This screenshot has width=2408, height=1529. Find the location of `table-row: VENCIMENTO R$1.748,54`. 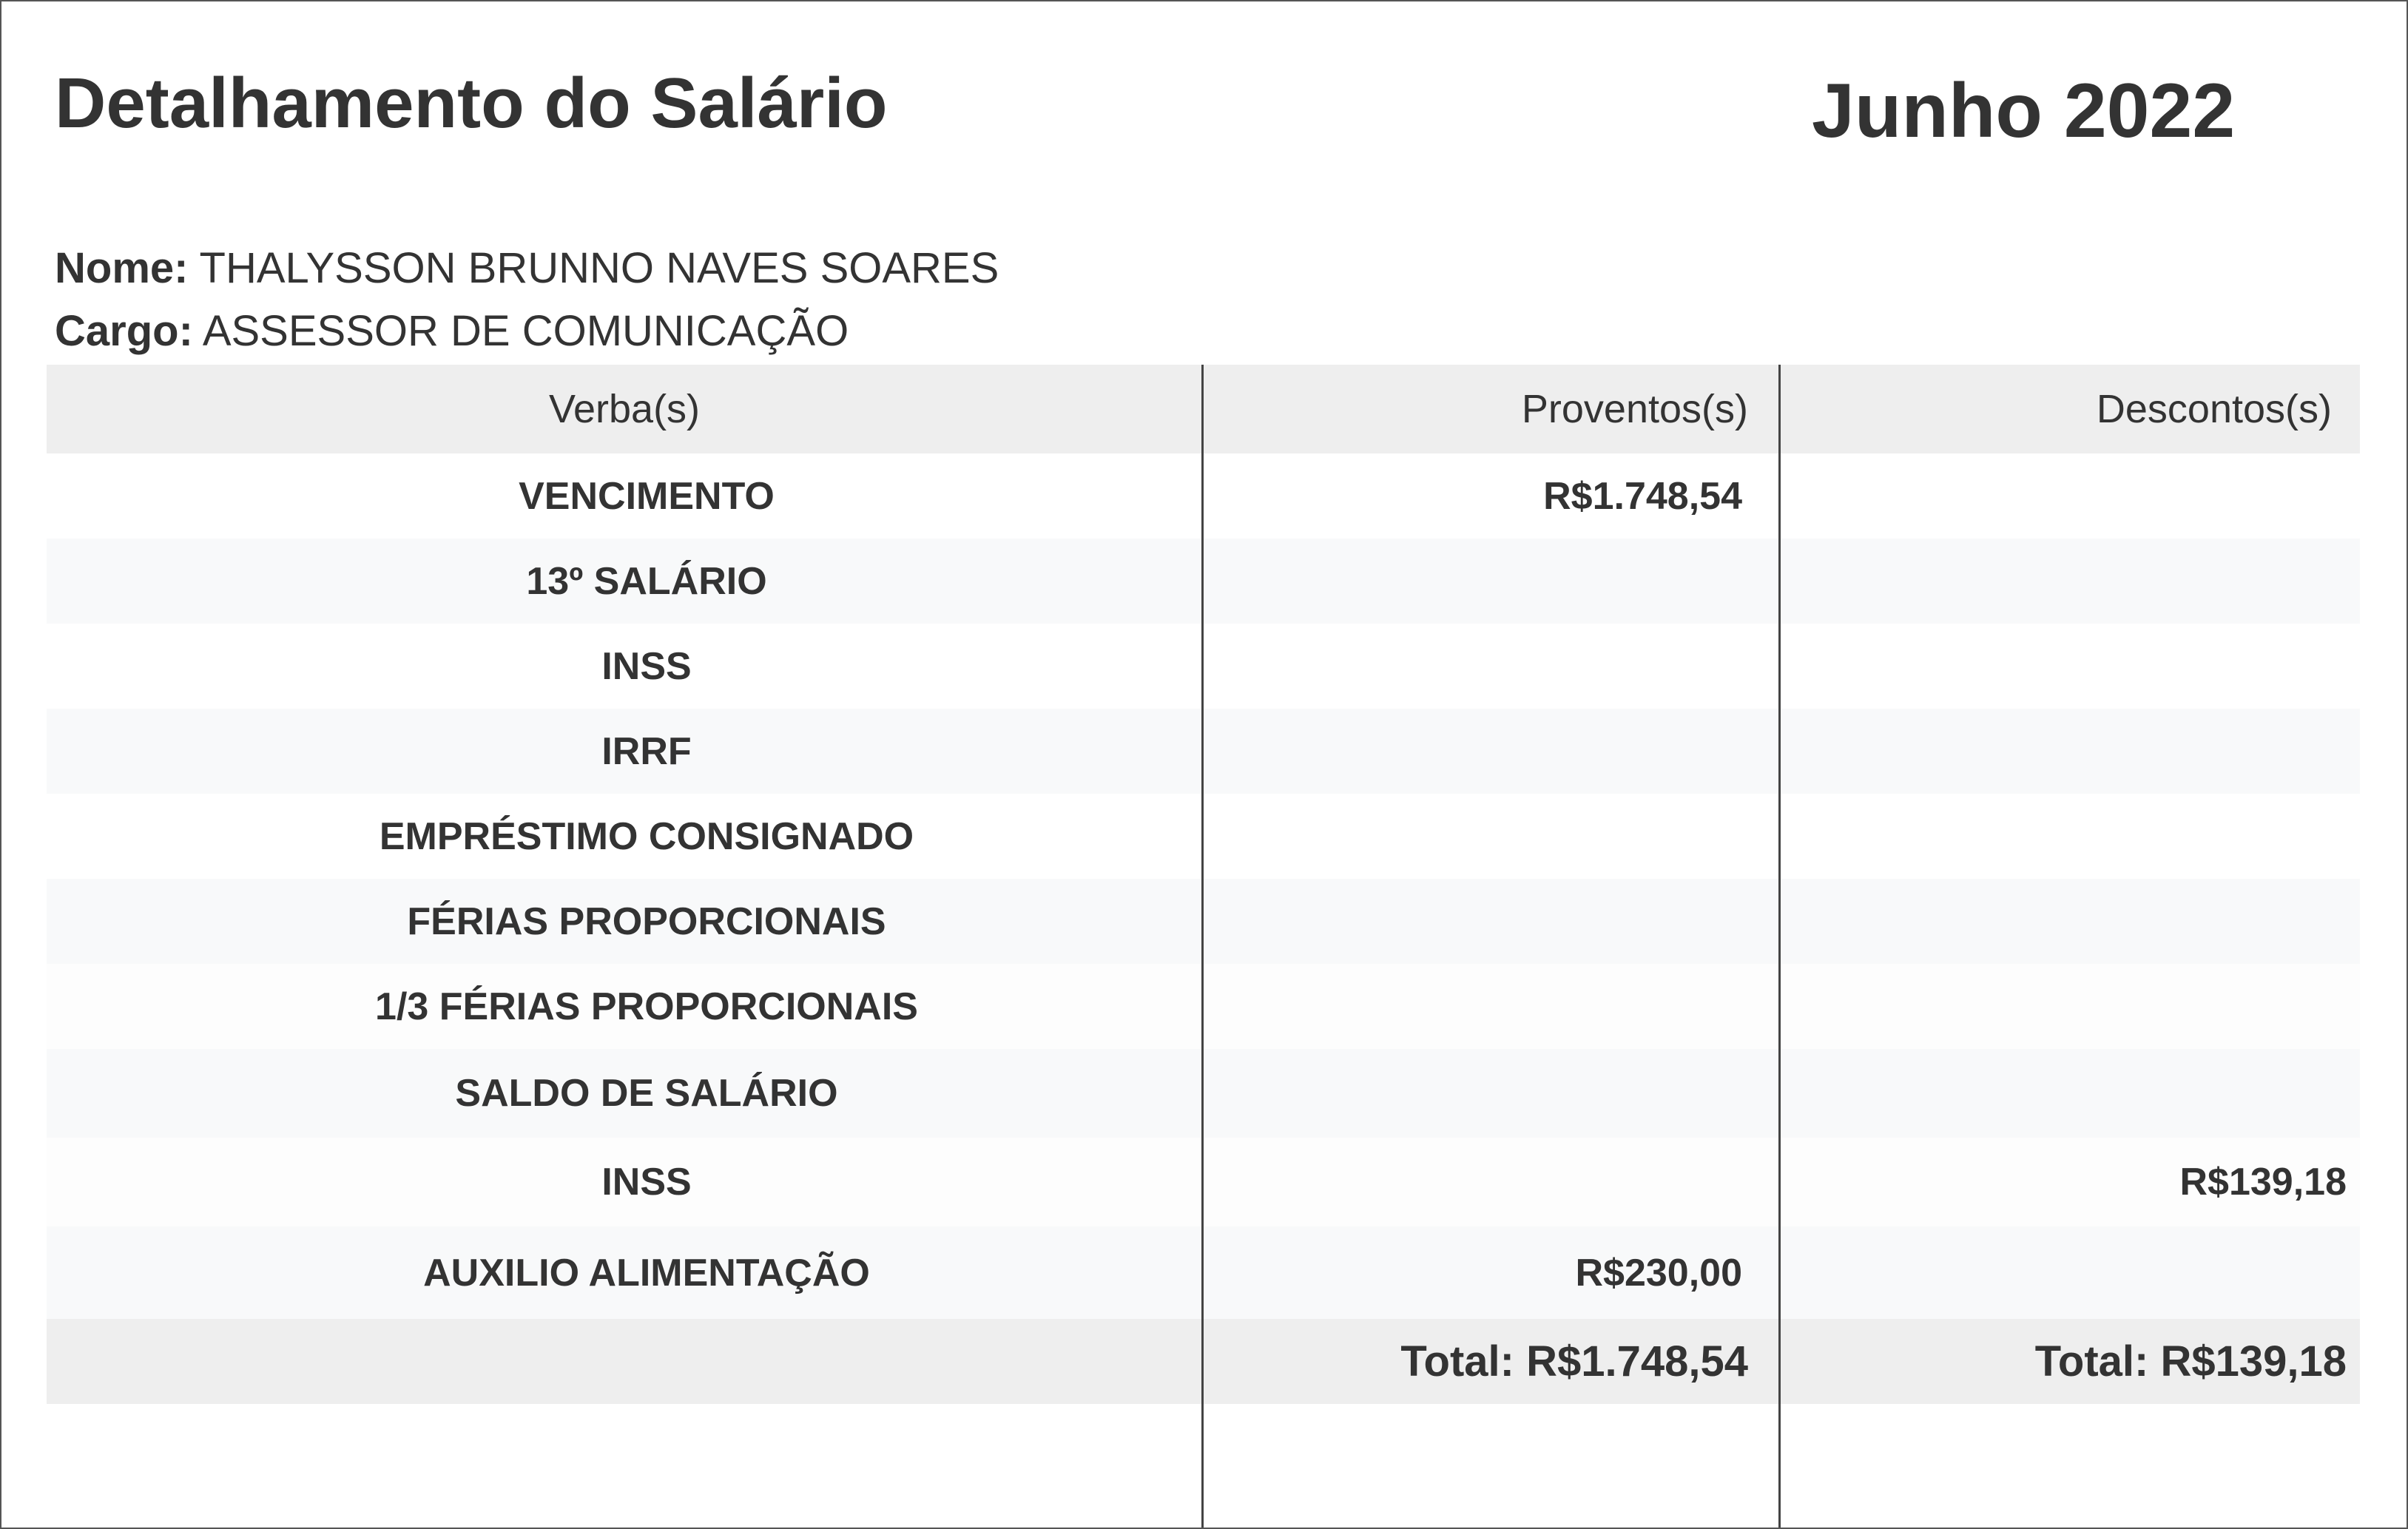

table-row: VENCIMENTO R$1.748,54 is located at coordinates (1203, 496).